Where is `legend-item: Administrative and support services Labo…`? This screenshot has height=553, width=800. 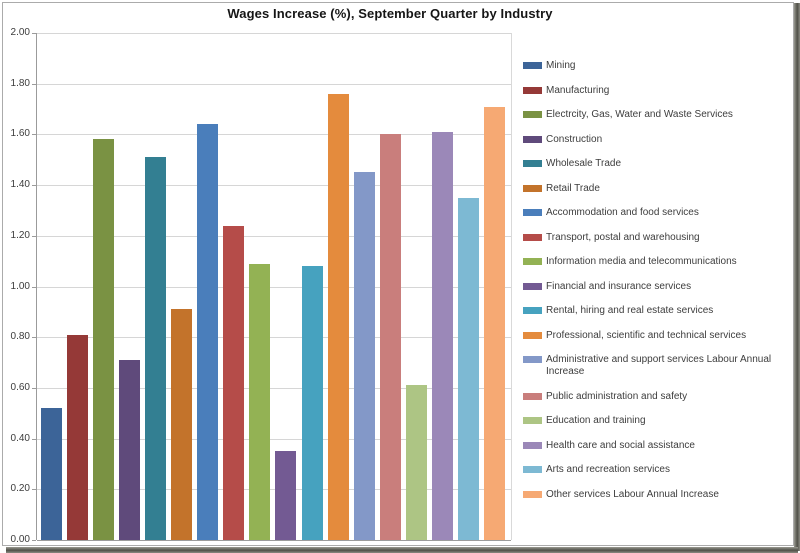
legend-item: Administrative and support services Labo… is located at coordinates (657, 366).